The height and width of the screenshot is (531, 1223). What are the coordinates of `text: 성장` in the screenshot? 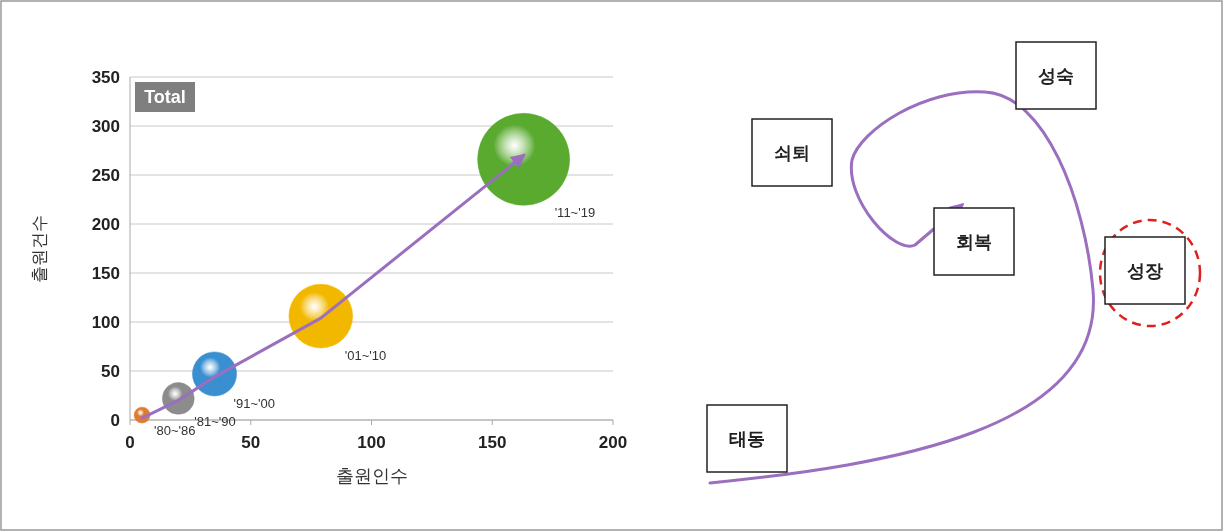 It's located at (1145, 271).